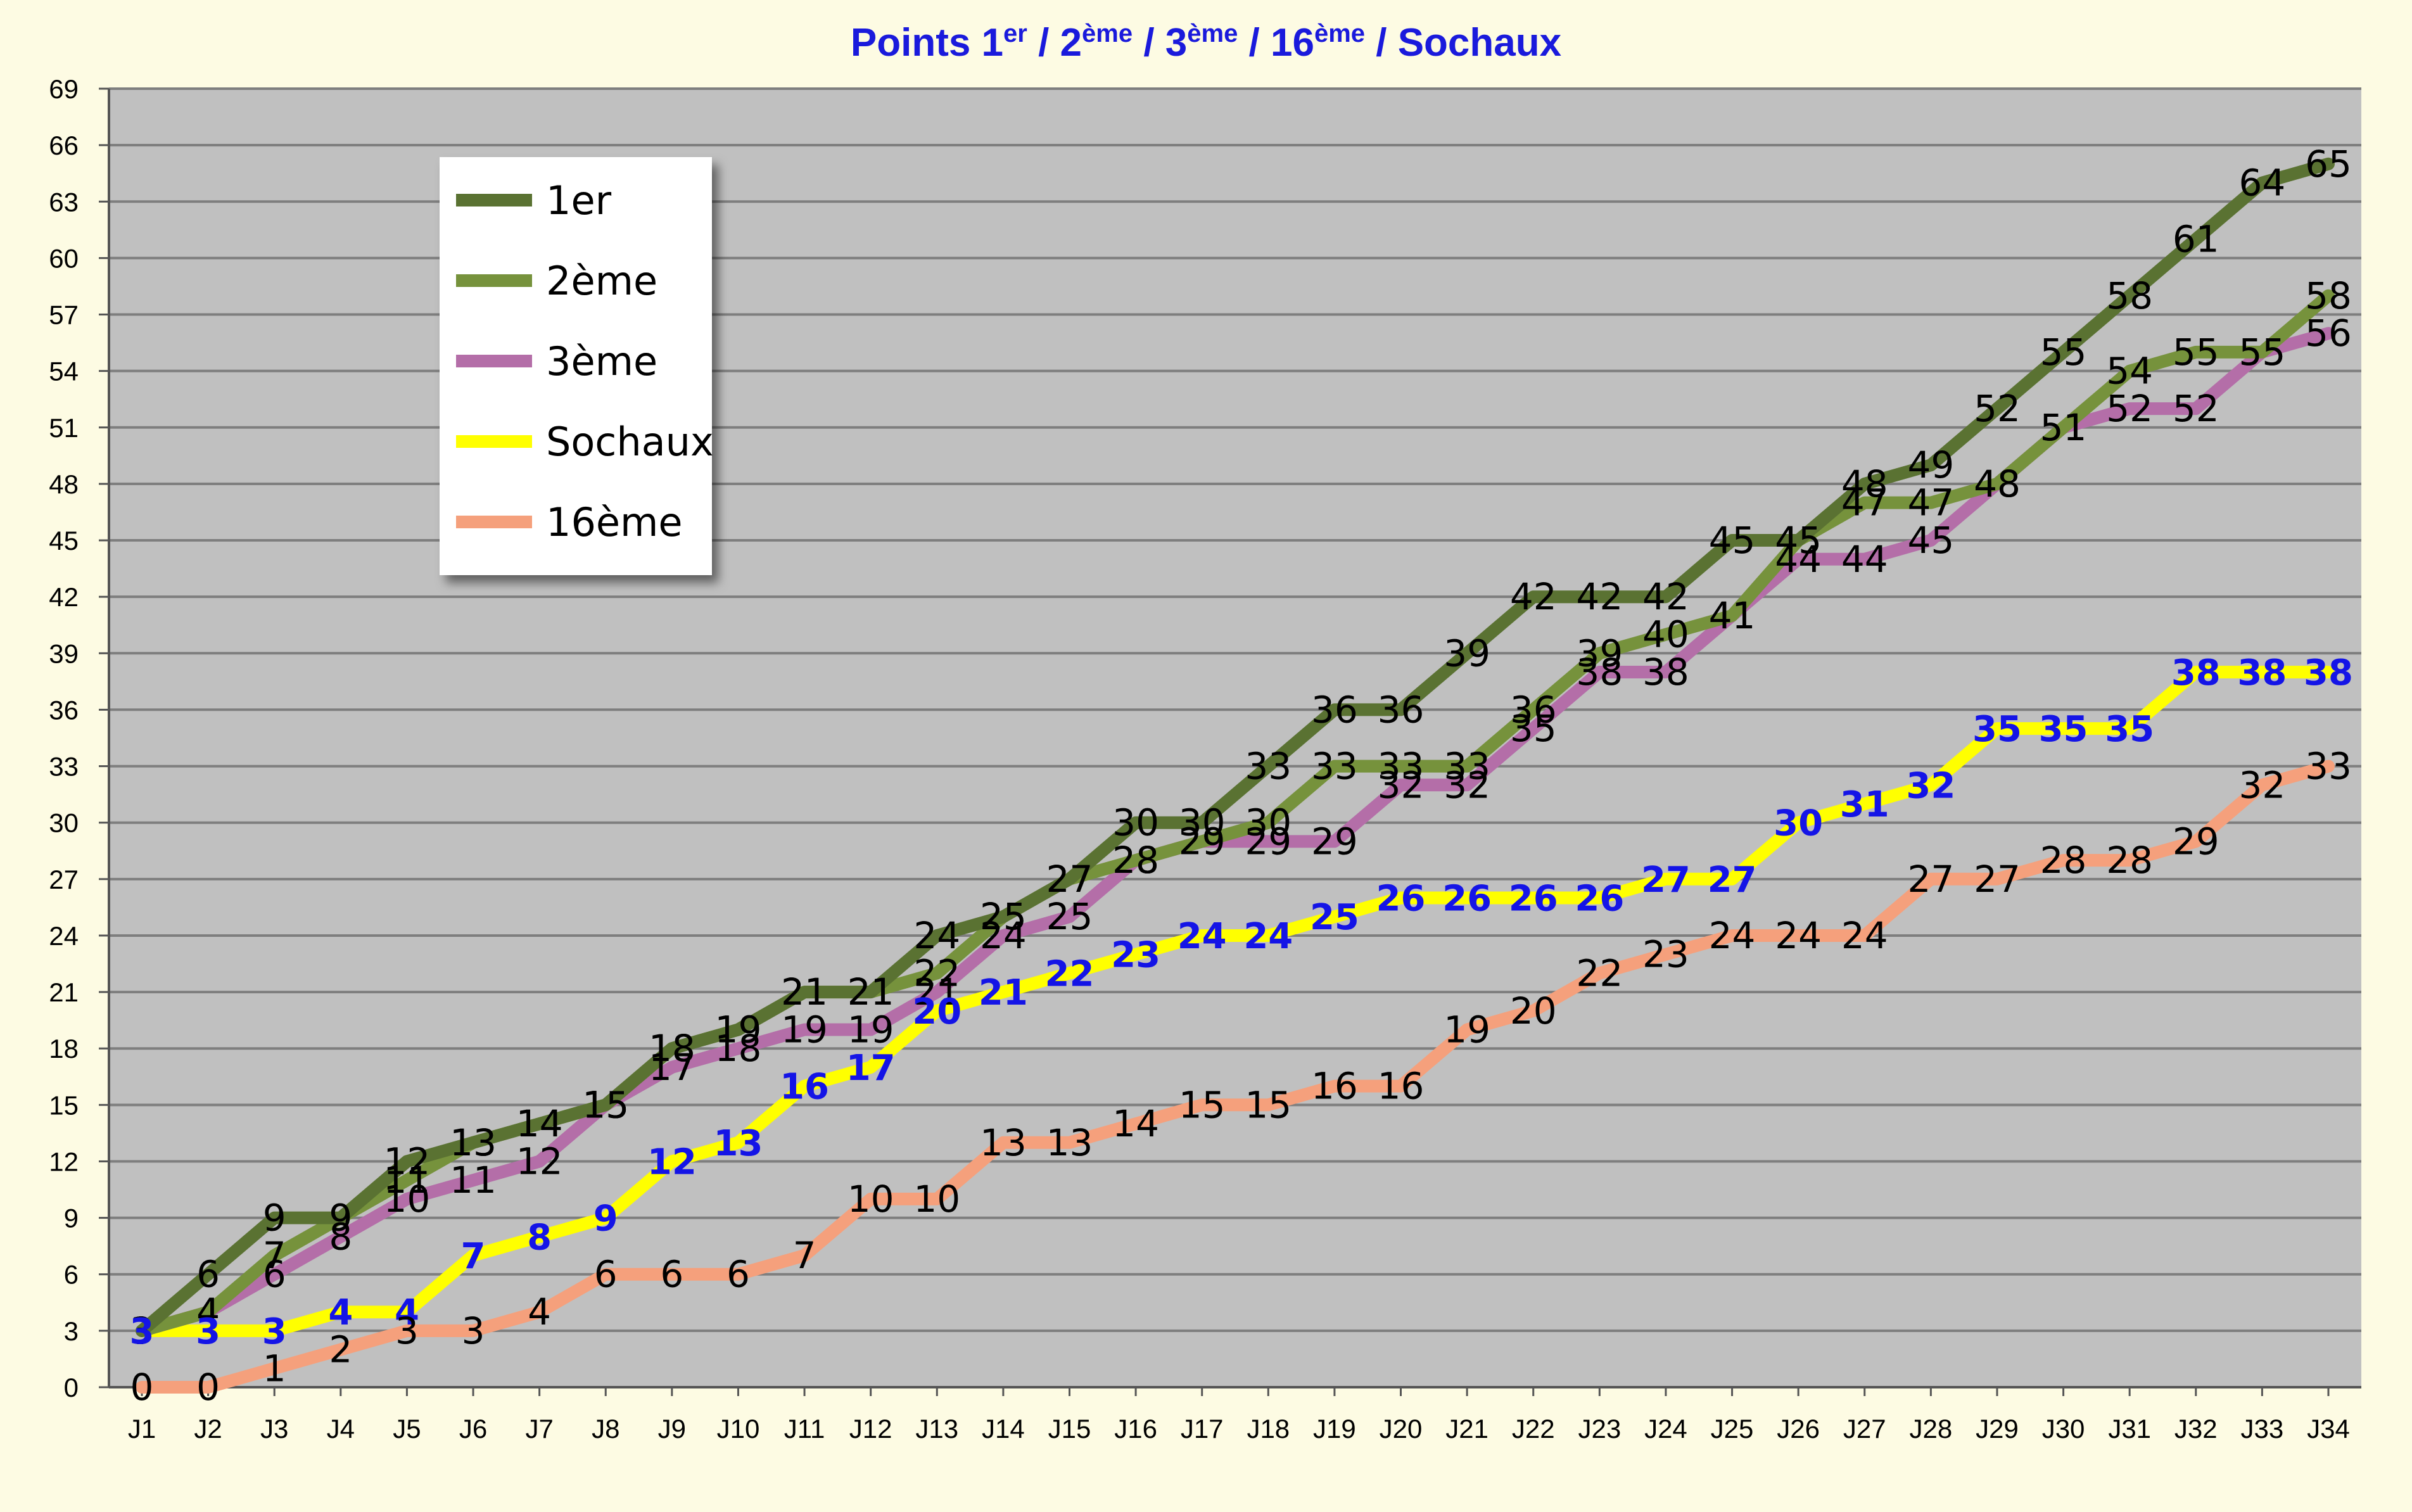  I want to click on y-tick-label: 27, so click(64, 879).